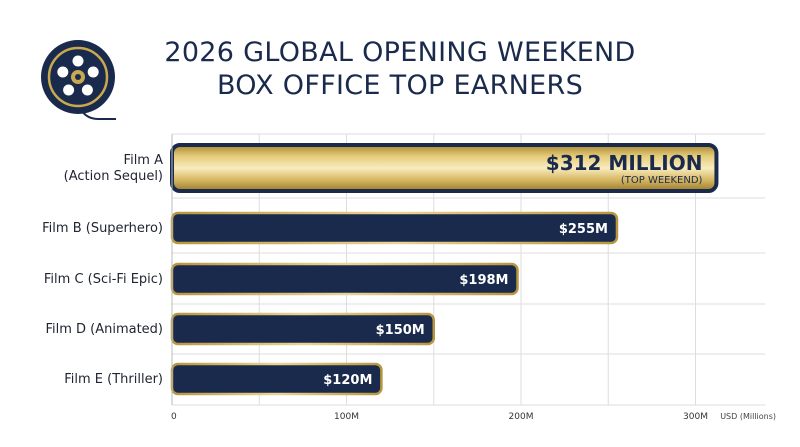 Image resolution: width=800 pixels, height=447 pixels. Describe the element at coordinates (583, 229) in the screenshot. I see `bar-value-label: $255M` at that location.